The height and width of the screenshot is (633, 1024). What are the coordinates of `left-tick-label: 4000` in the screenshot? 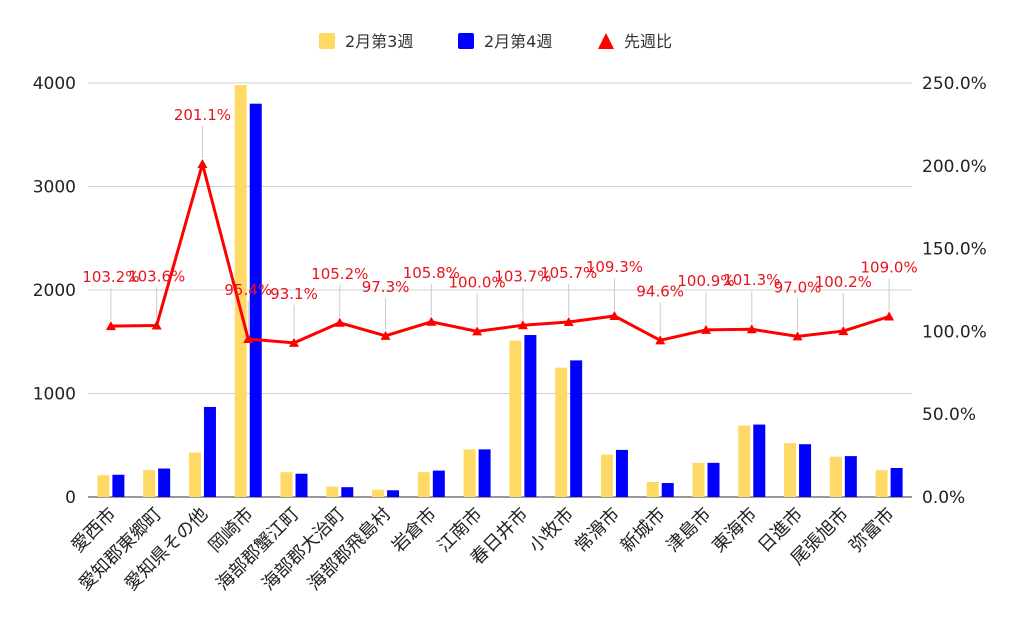 It's located at (54, 84).